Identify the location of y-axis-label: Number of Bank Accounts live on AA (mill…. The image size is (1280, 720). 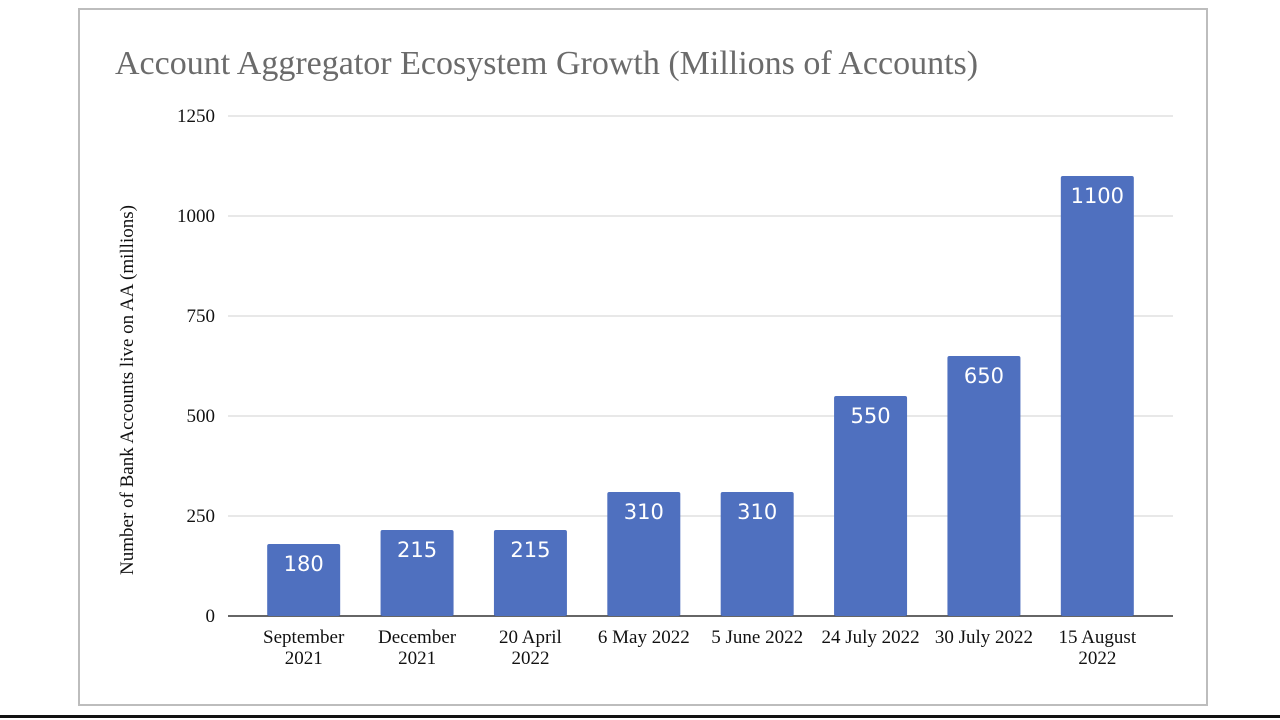
(127, 390).